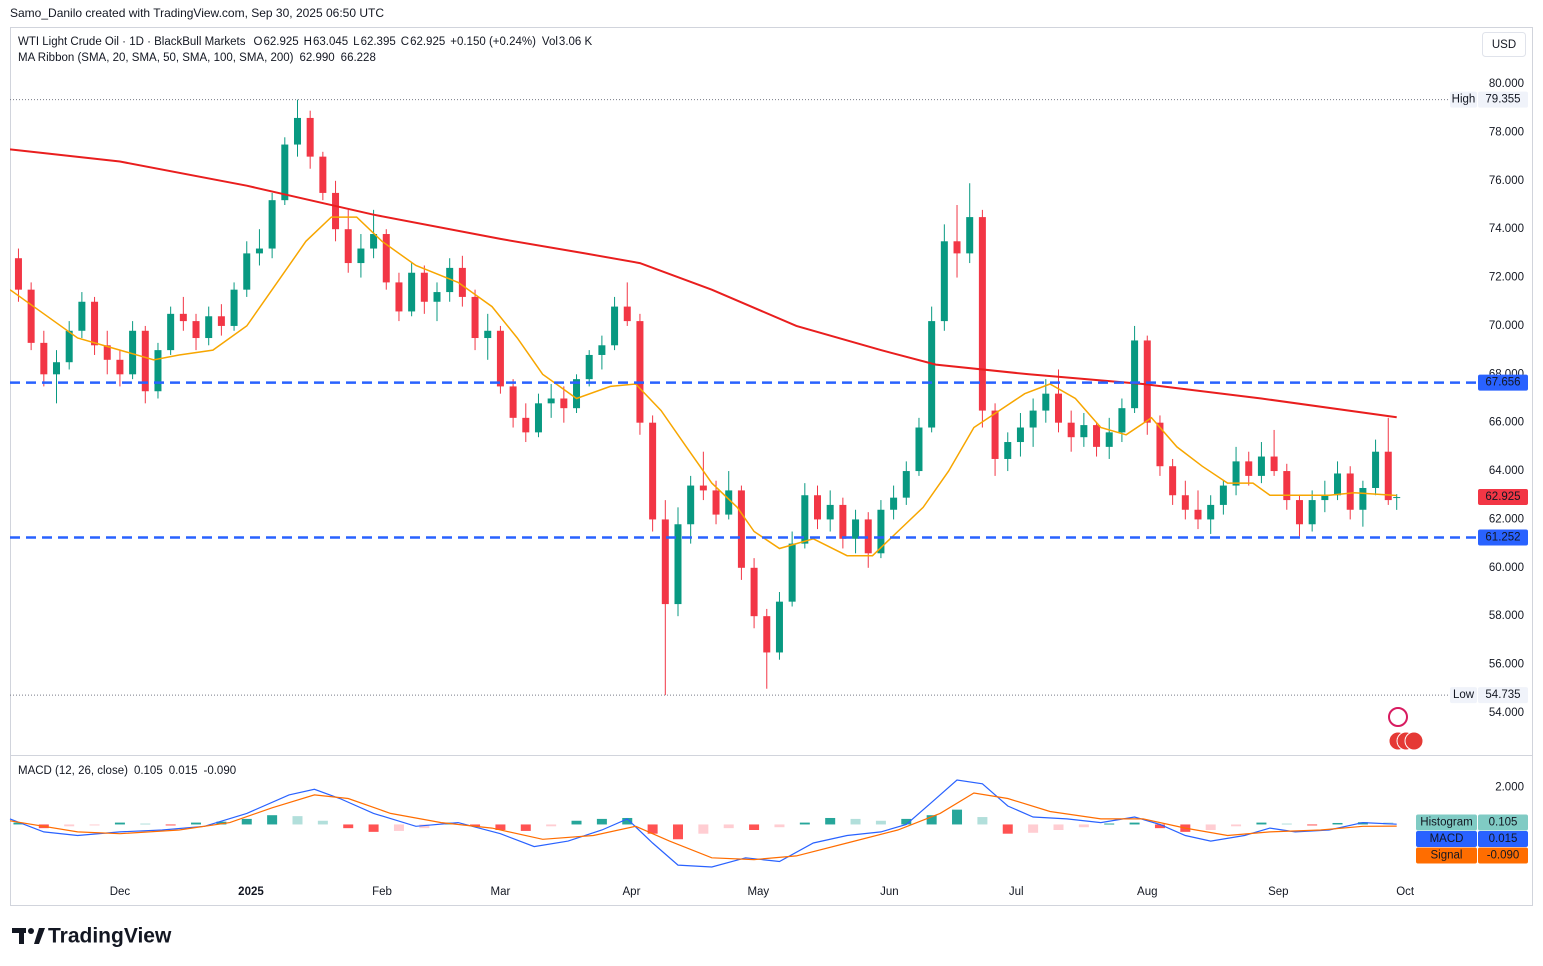 This screenshot has width=1543, height=966. I want to click on level-label: 61.252, so click(1502, 538).